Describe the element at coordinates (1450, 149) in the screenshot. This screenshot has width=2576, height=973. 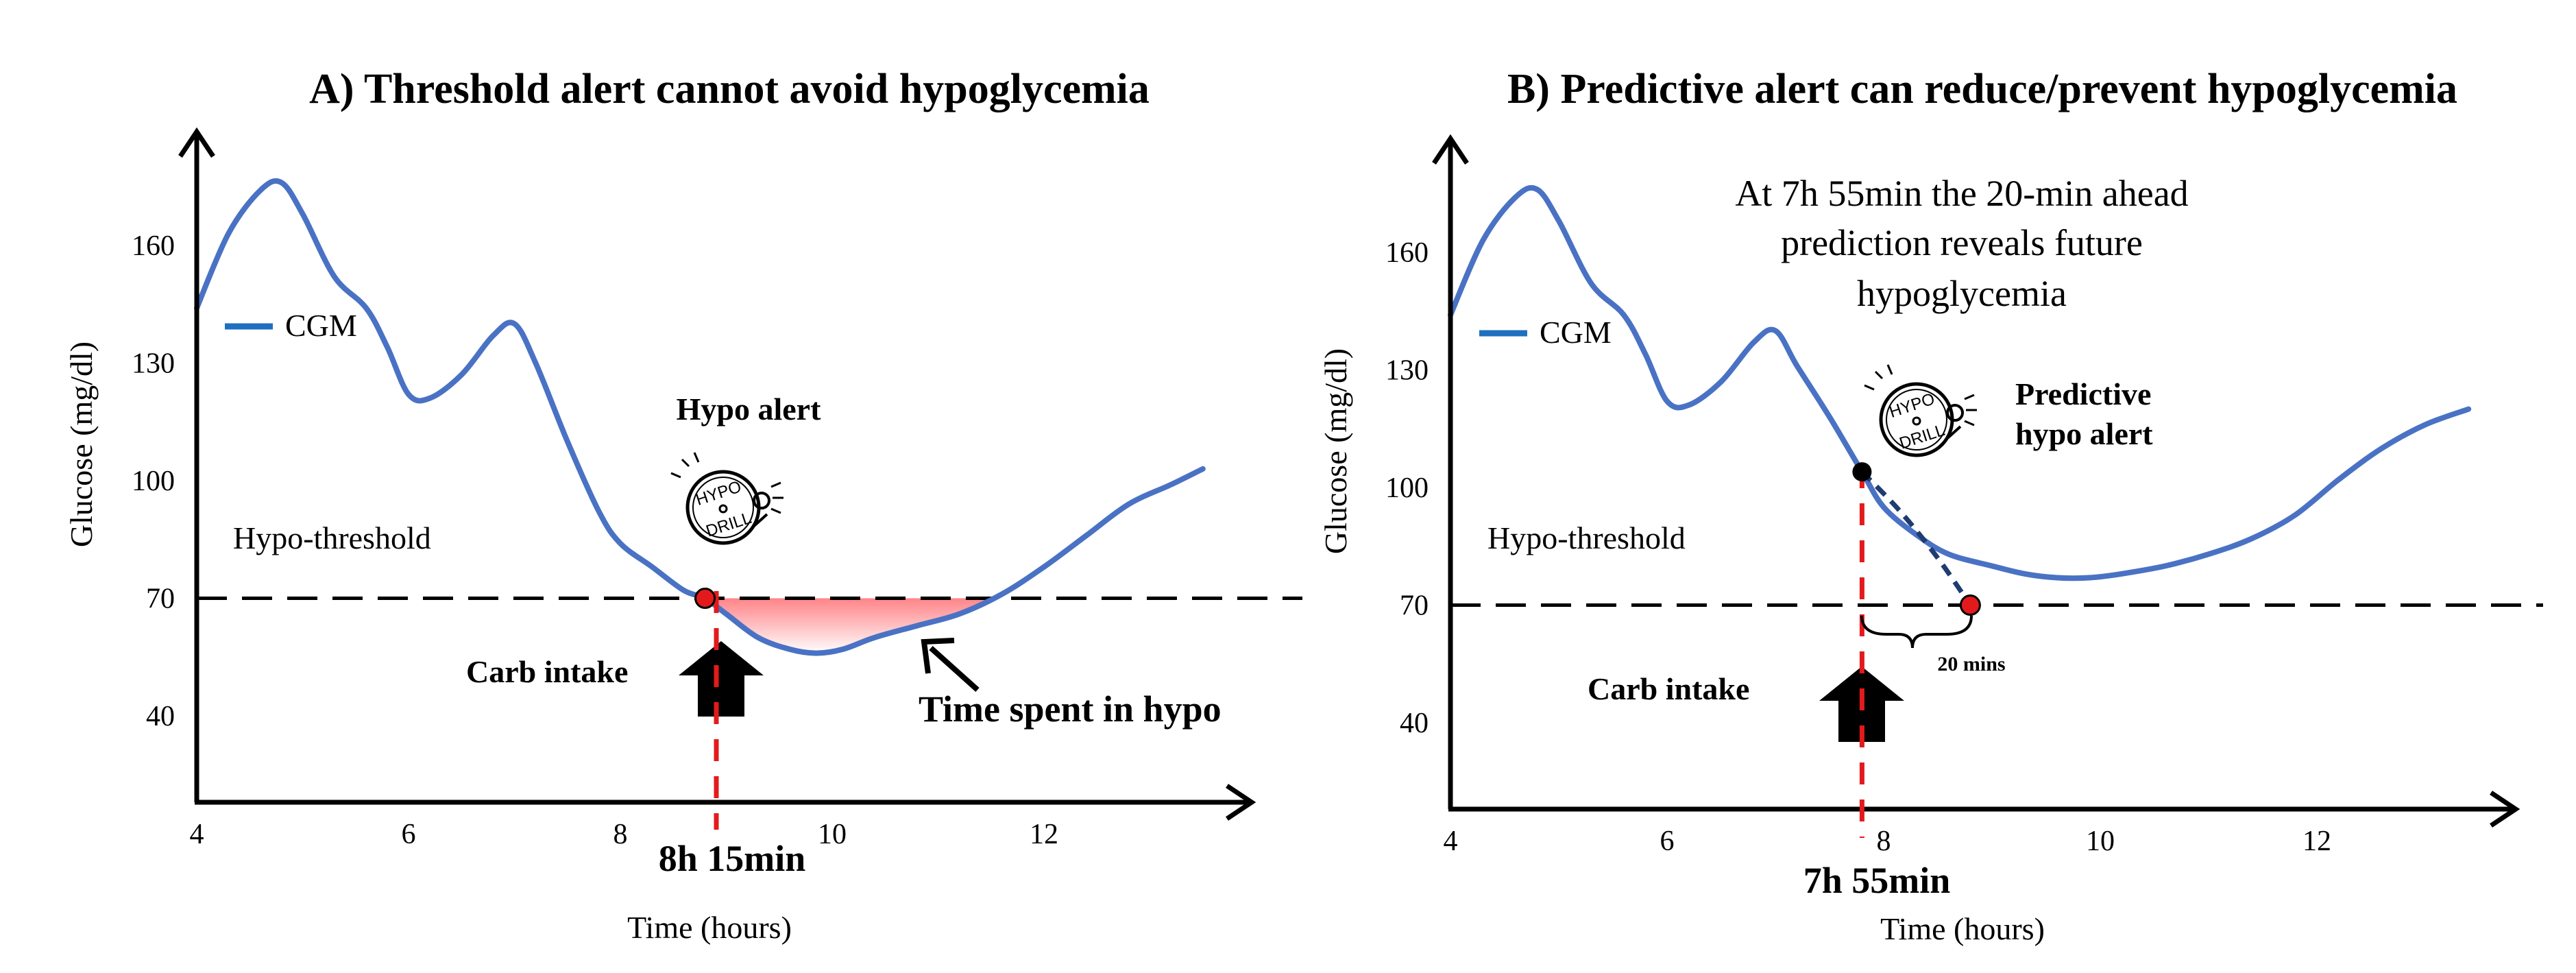
I see `panel-b-y-arrowhead` at that location.